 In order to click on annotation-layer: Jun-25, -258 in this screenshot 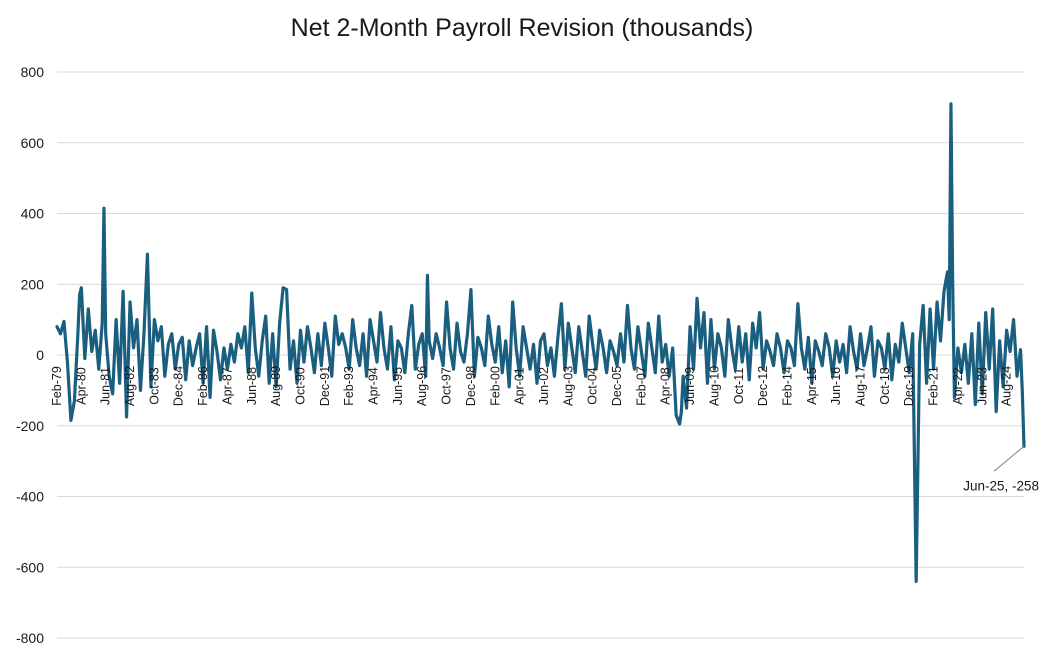, I will do `click(1001, 469)`.